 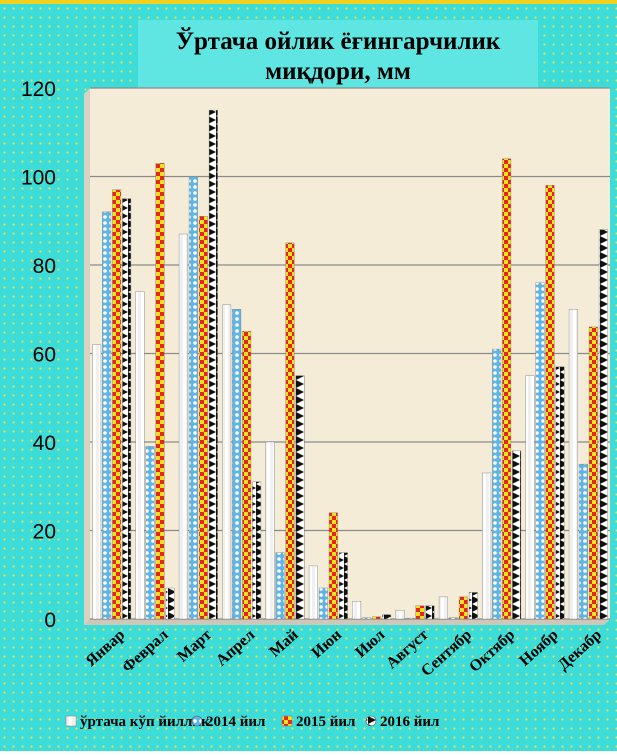 What do you see at coordinates (338, 71) in the screenshot?
I see `chart-title-line-2: миқдори, мм` at bounding box center [338, 71].